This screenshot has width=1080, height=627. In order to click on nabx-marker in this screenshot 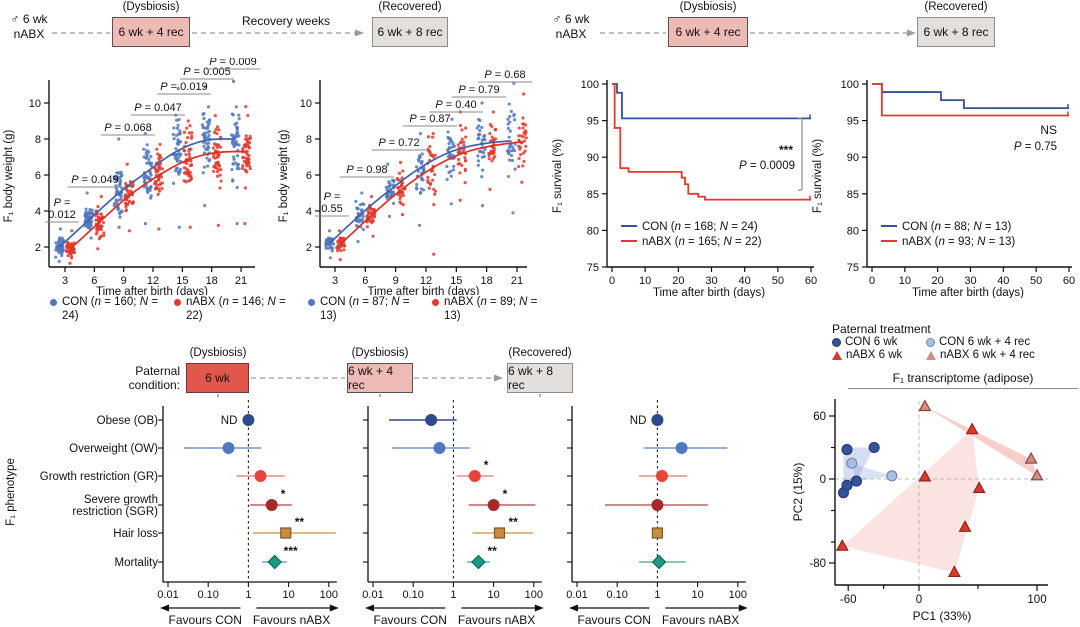, I will do `click(177, 302)`.